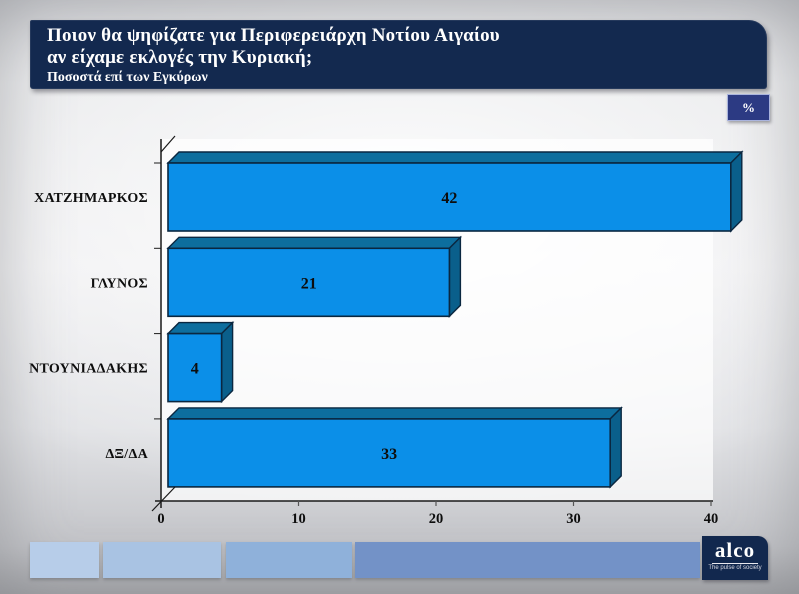  I want to click on x-tick-label: 10, so click(298, 519).